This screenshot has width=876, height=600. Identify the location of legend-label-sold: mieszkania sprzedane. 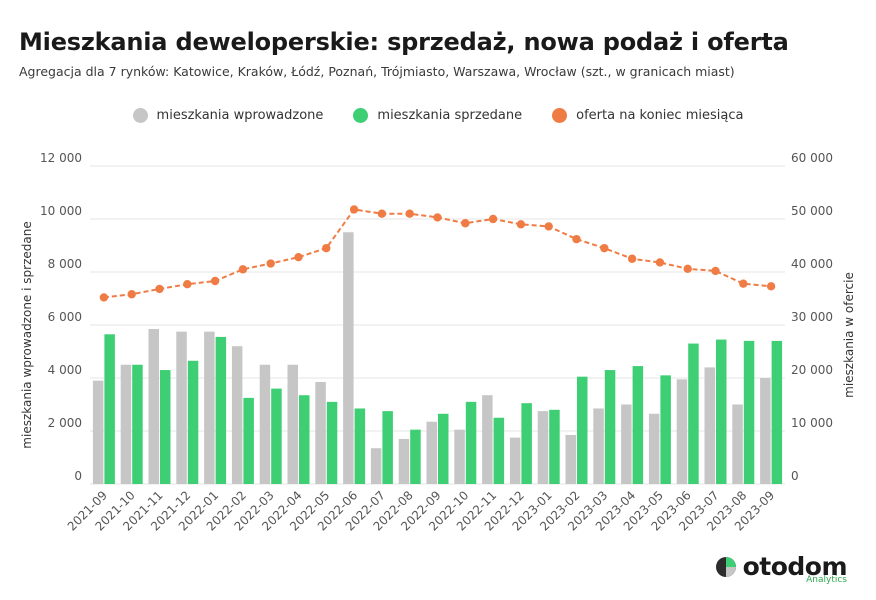
(450, 115).